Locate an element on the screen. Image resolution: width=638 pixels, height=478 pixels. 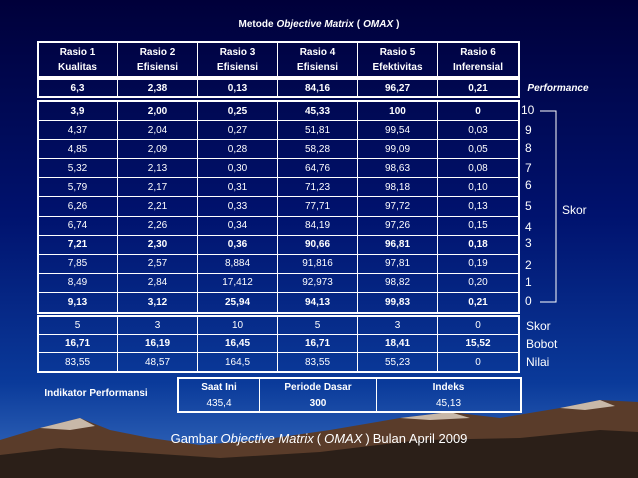
header-cell: Rasio 6 Inferensial is located at coordinates (478, 59).